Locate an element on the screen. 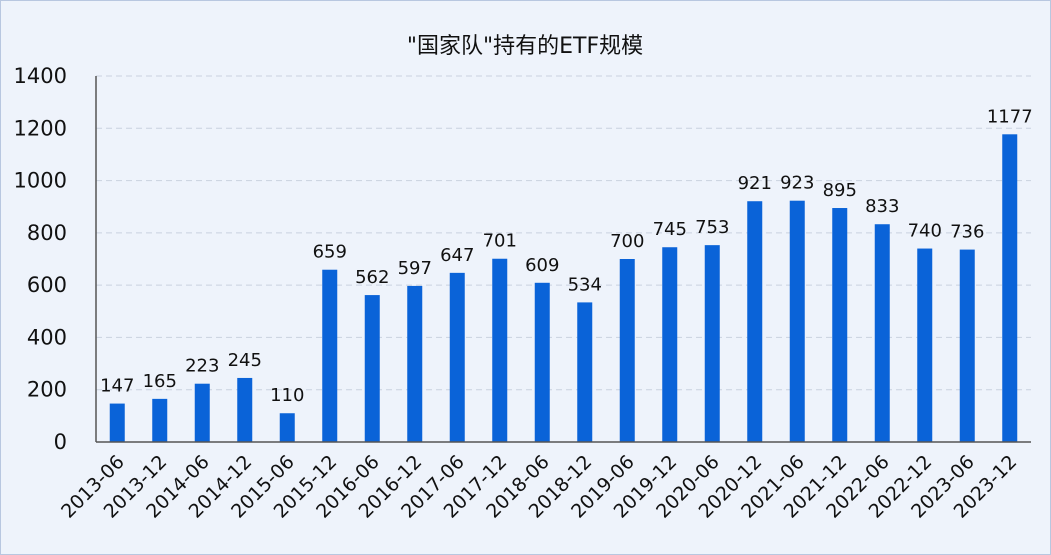 The height and width of the screenshot is (555, 1051). y-axis-ticks: 0 200 400 600 800 1000 1200 1400 is located at coordinates (40, 259).